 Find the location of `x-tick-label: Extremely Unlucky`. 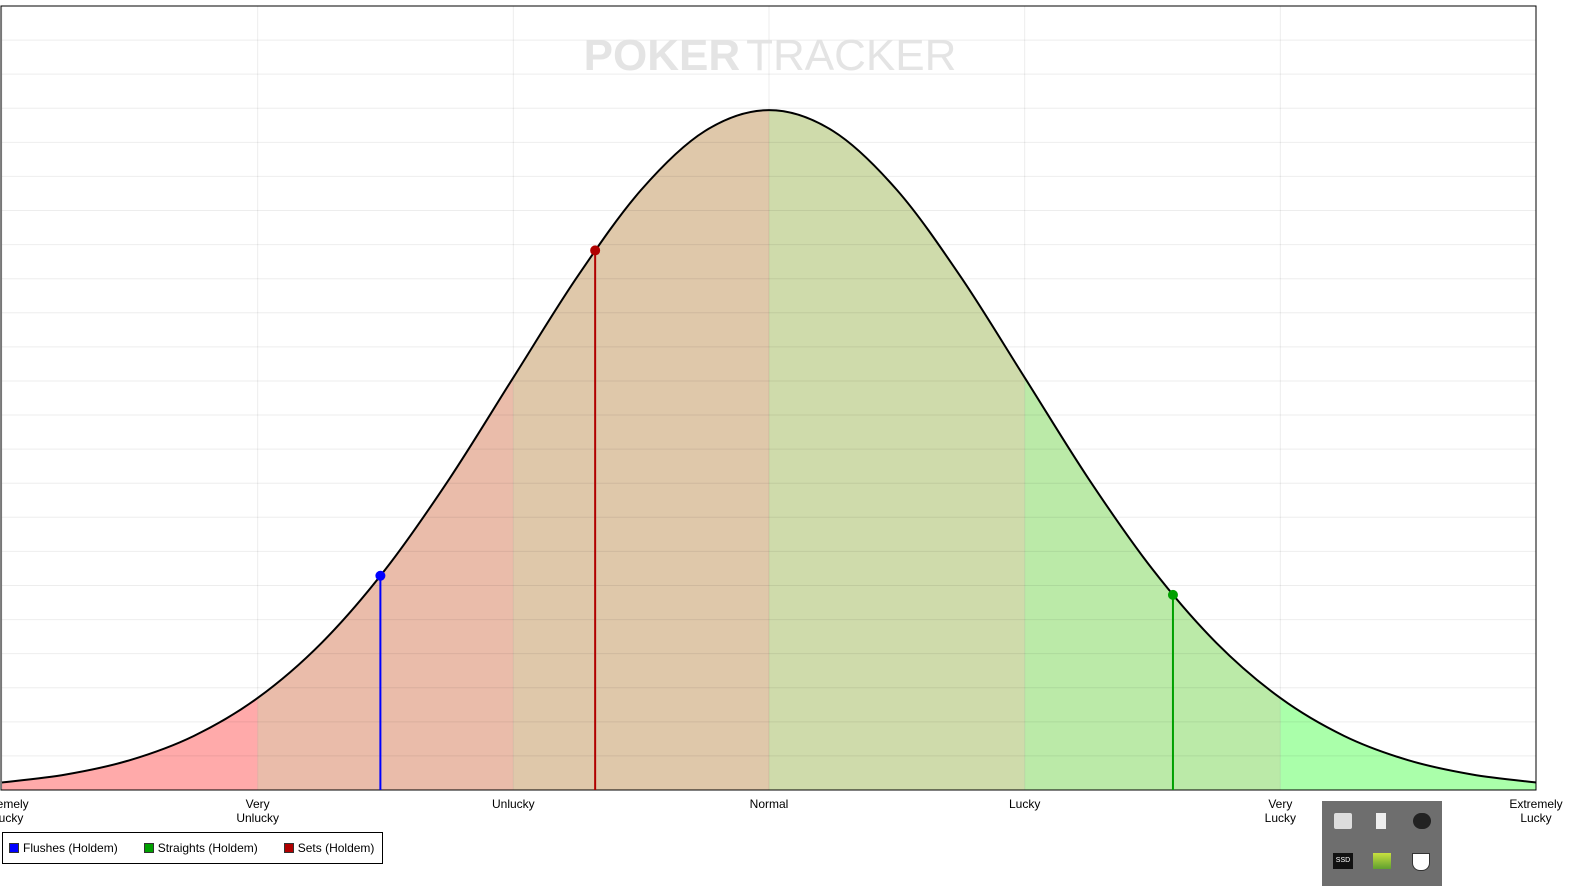

x-tick-label: Extremely Unlucky is located at coordinates (14, 811).